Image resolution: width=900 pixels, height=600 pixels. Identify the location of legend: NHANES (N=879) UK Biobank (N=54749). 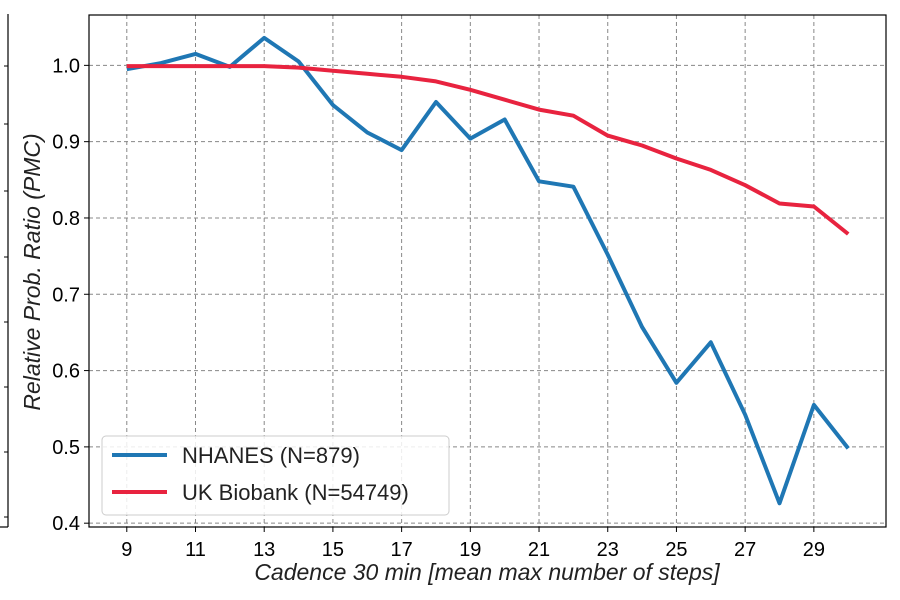
(275, 475).